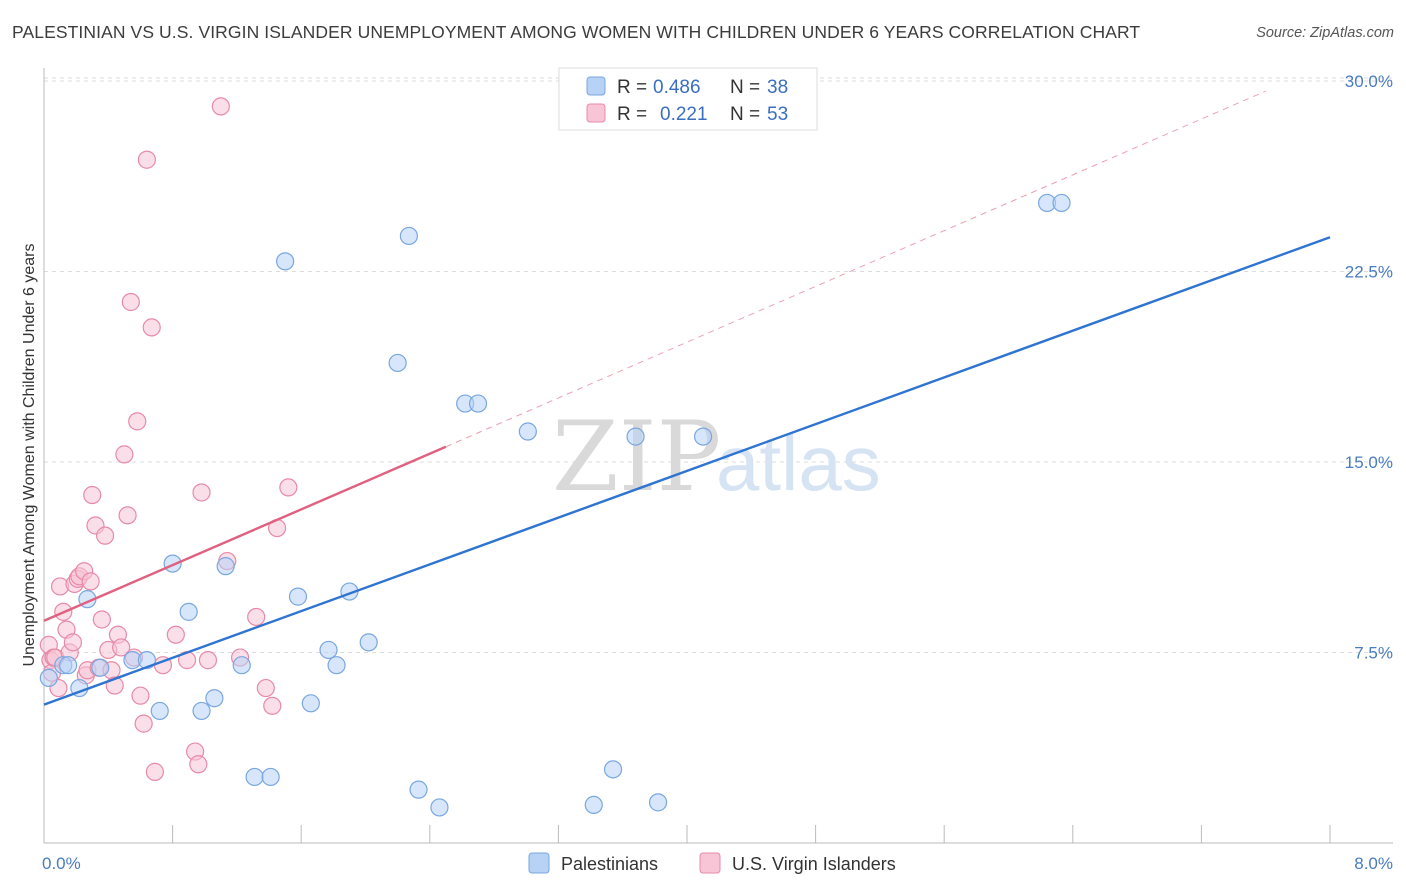 The width and height of the screenshot is (1406, 892). I want to click on x-tick-label-min: 0.0%, so click(61, 863).